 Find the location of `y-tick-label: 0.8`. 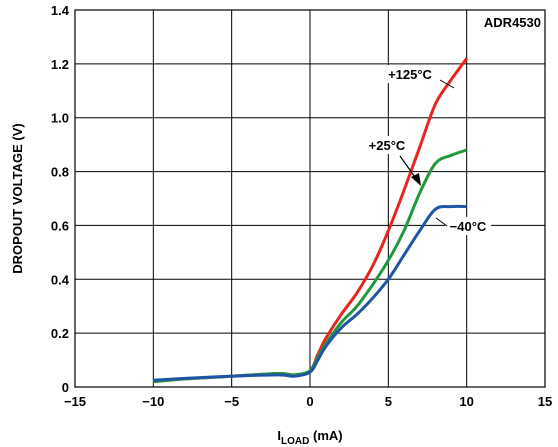

y-tick-label: 0.8 is located at coordinates (60, 172).